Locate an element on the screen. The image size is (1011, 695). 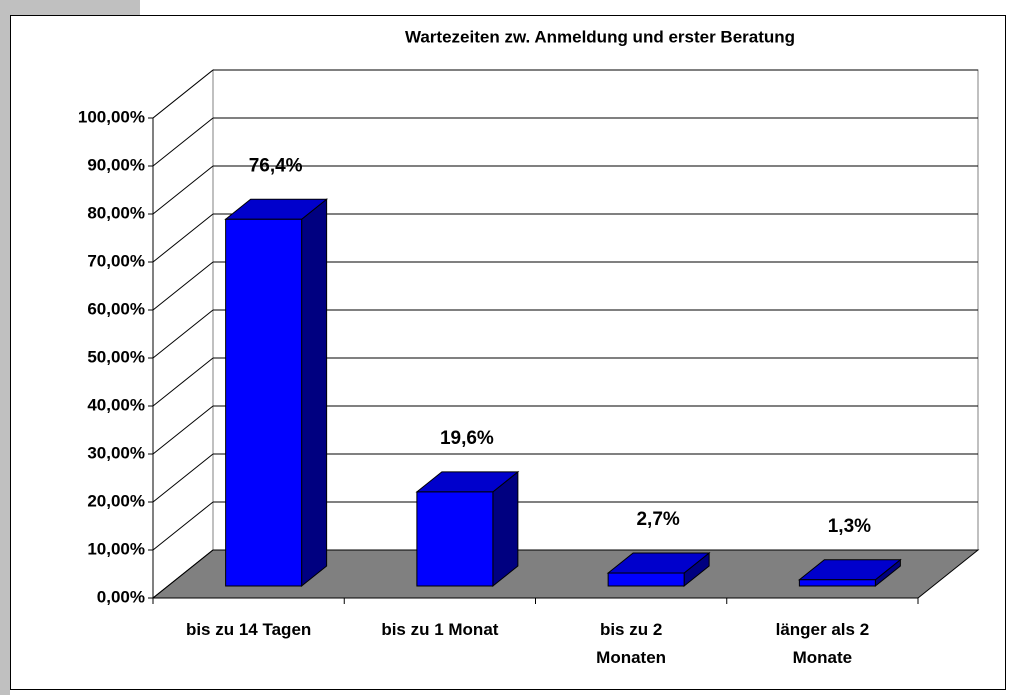
y-tick-label: 0,00% is located at coordinates (121, 596).